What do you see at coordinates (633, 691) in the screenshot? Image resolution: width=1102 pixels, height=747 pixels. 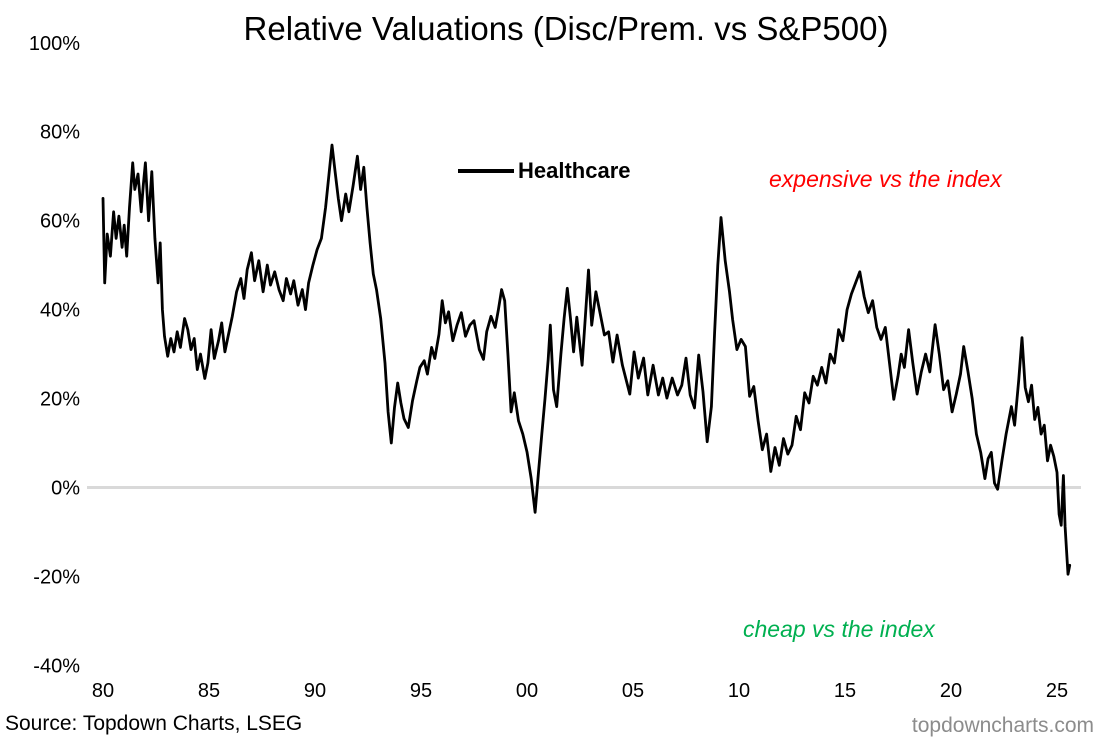 I see `x-tick-label: 05` at bounding box center [633, 691].